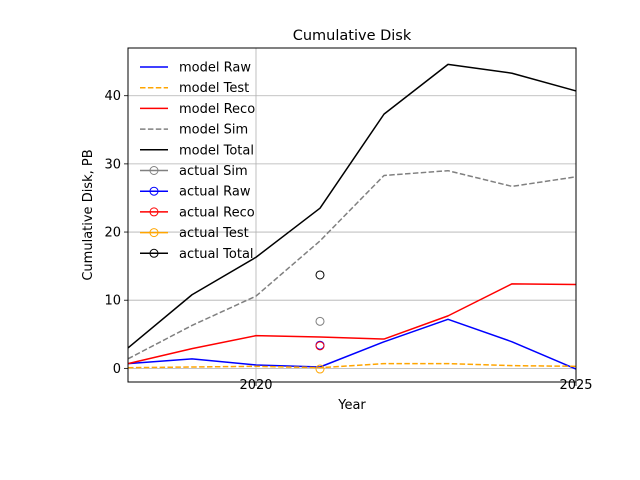 This screenshot has width=640, height=480. I want to click on legend-label-model-raw: model Raw, so click(215, 68).